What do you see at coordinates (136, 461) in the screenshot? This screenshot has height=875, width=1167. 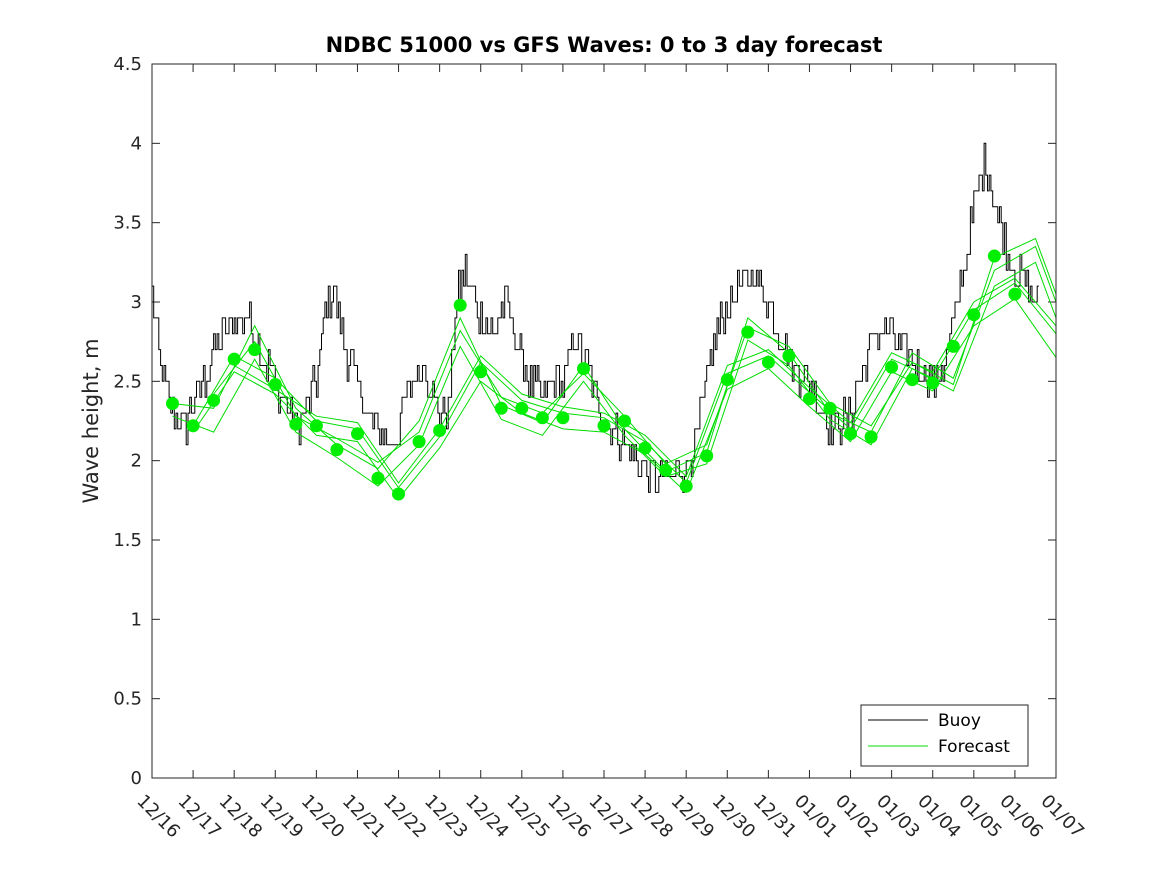 I see `y-tick-label: 2` at bounding box center [136, 461].